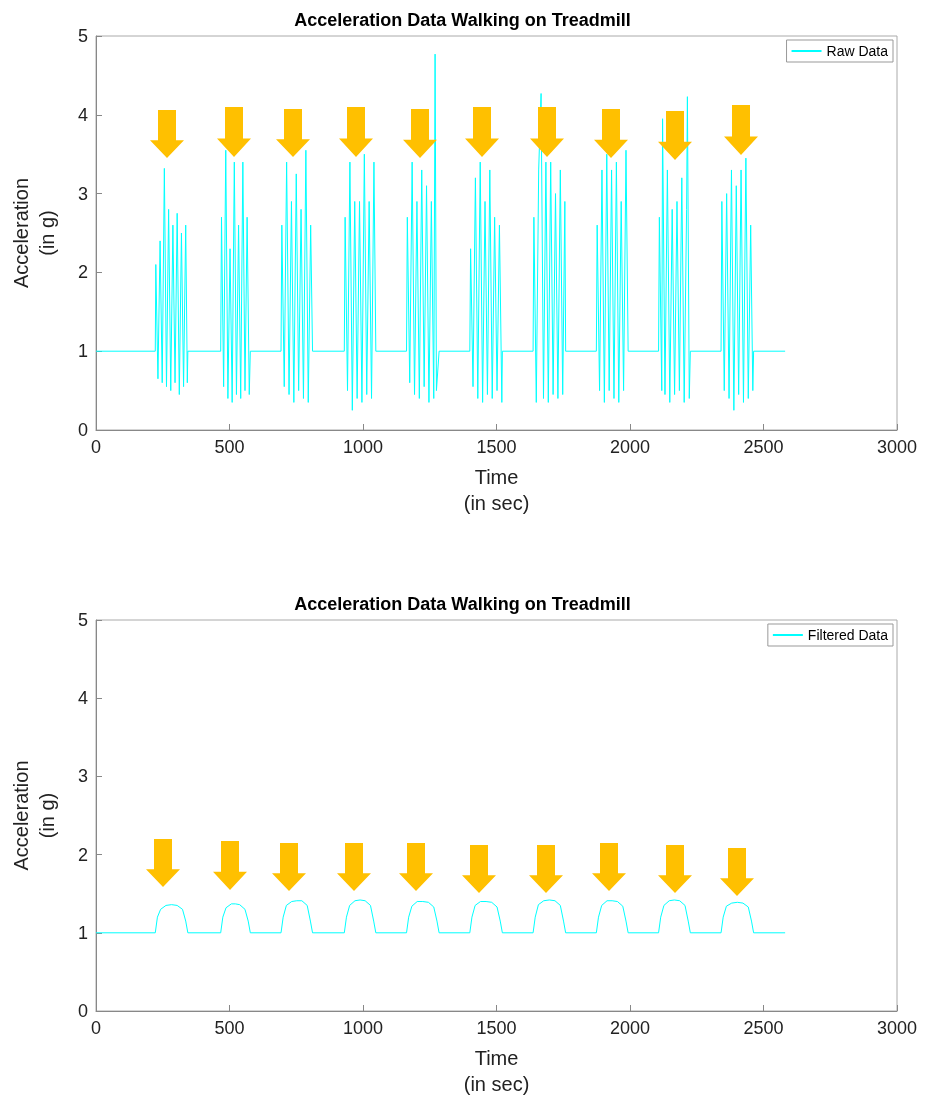  Describe the element at coordinates (440, 916) in the screenshot. I see `line-series` at that location.